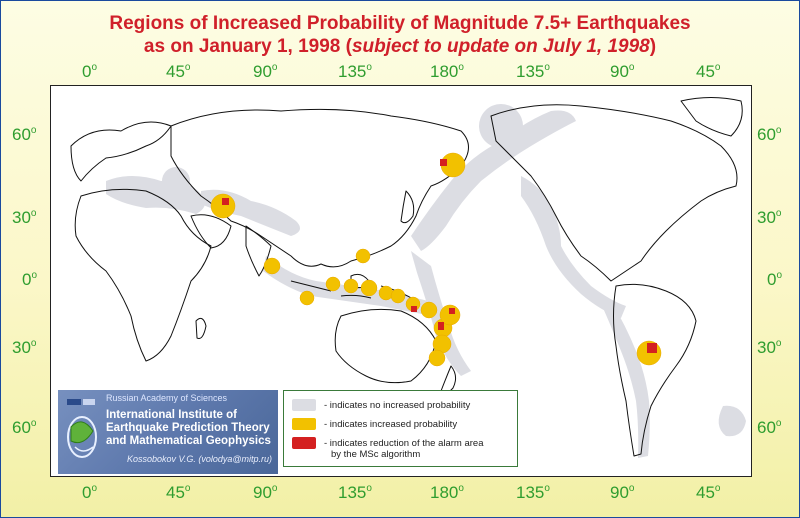 This screenshot has height=518, width=800. I want to click on greenland-coast, so click(711, 117).